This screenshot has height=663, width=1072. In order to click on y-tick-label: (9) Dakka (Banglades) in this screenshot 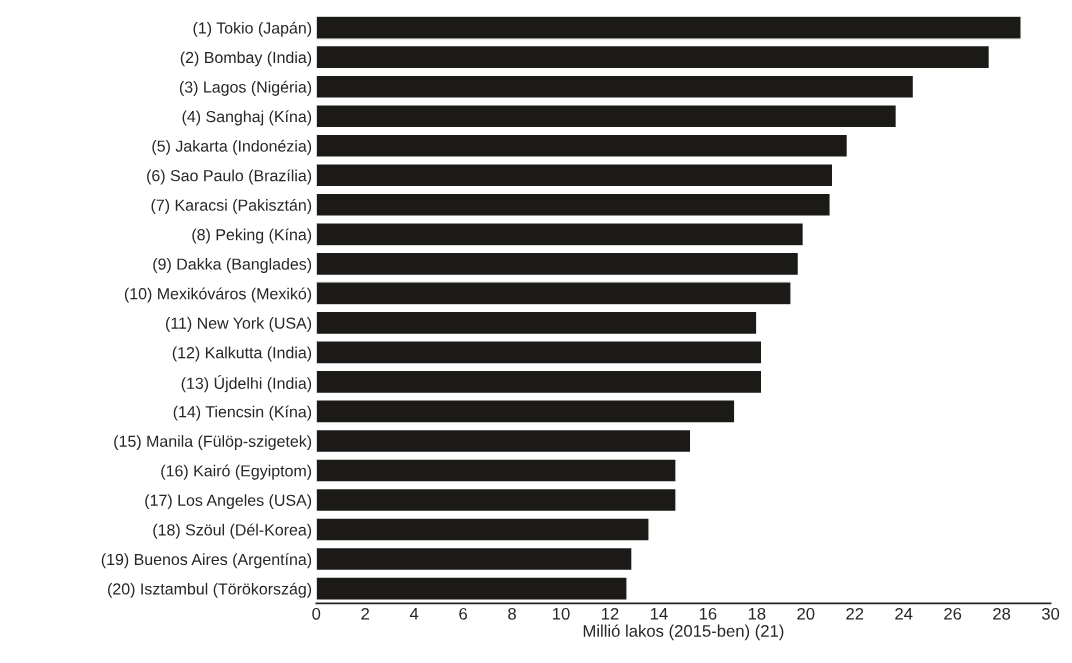, I will do `click(232, 265)`.